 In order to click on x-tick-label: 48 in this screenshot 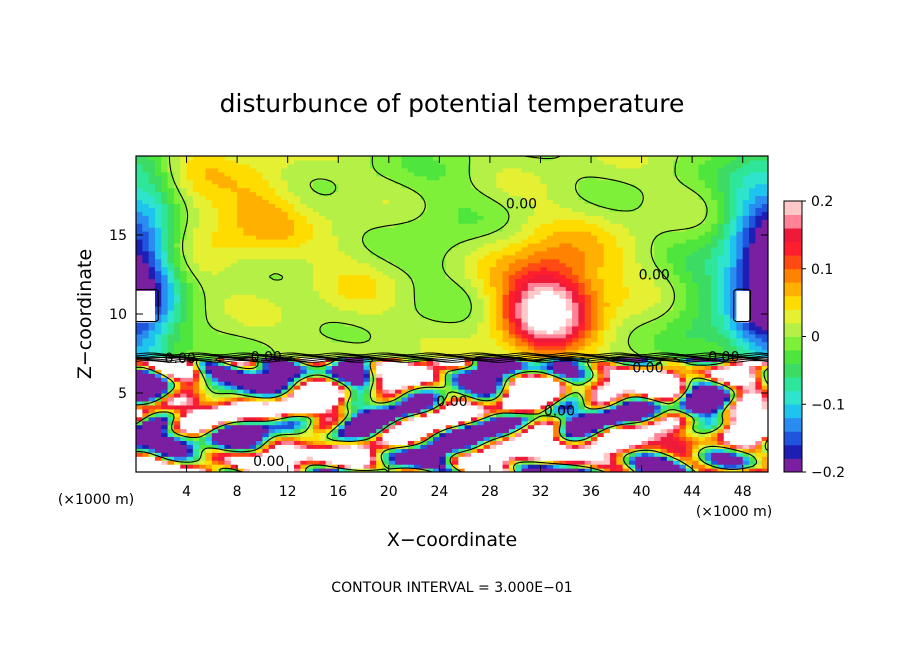, I will do `click(743, 492)`.